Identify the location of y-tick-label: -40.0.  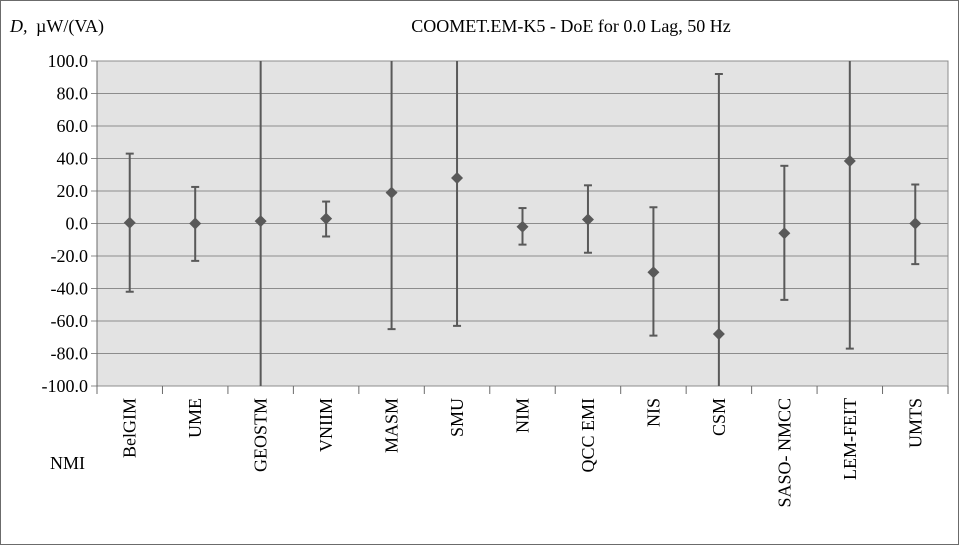
(70, 289).